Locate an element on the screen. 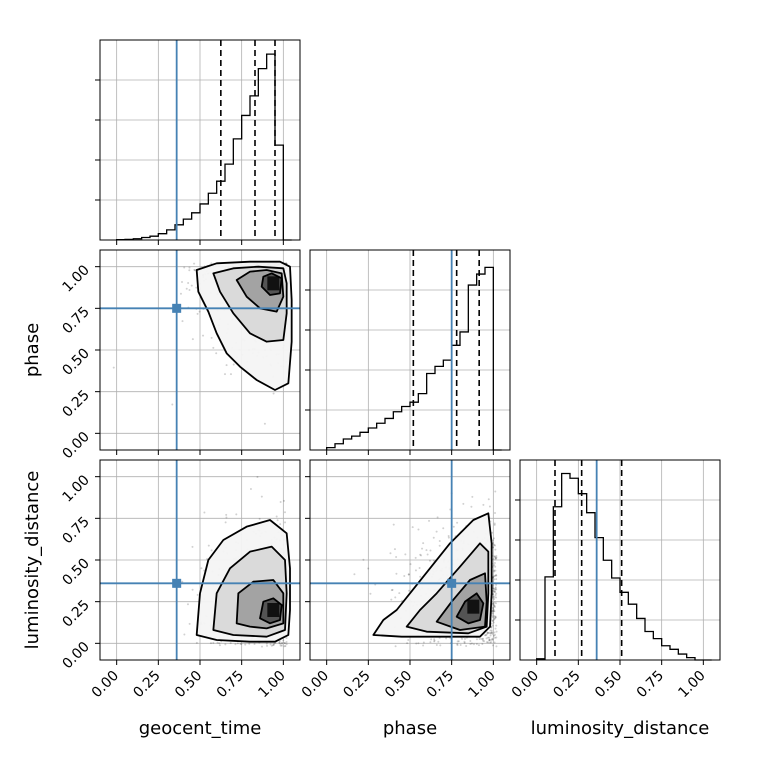  xlabel-luminosity-distance: luminosity_distance is located at coordinates (620, 728).